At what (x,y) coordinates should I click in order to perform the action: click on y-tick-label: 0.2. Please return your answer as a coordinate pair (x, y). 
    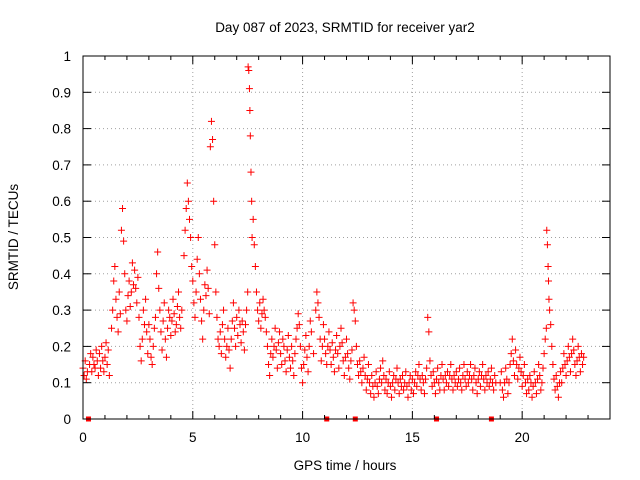
    Looking at the image, I should click on (61, 346).